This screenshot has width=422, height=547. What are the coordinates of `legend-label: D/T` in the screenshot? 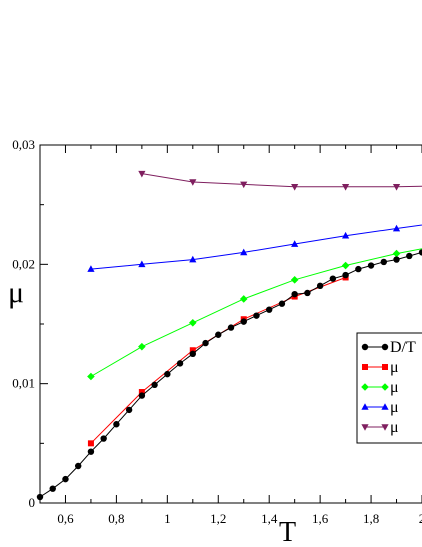 It's located at (403, 347).